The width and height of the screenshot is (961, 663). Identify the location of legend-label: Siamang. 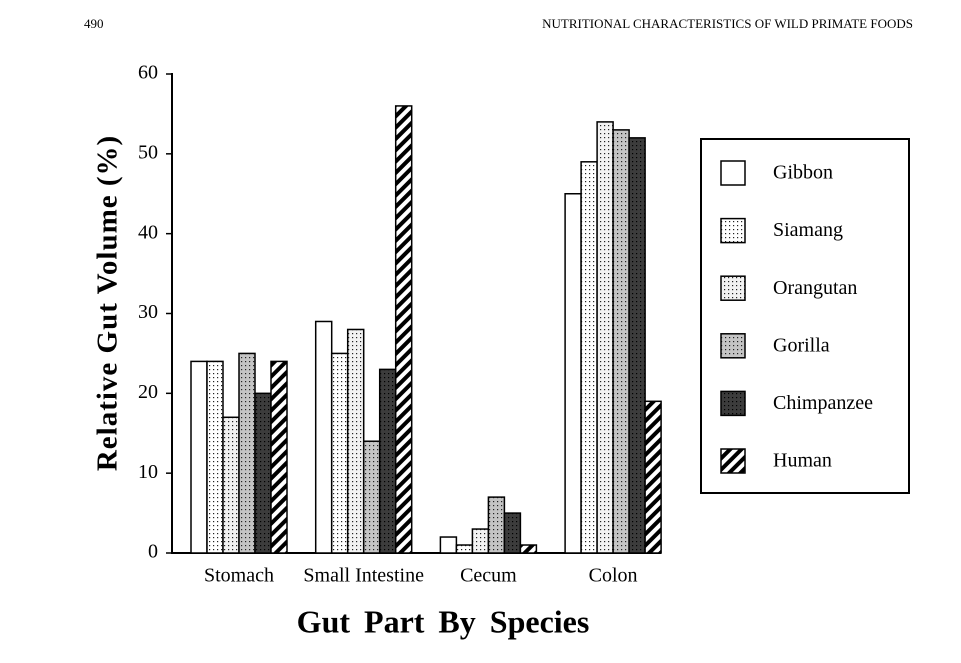
(808, 230).